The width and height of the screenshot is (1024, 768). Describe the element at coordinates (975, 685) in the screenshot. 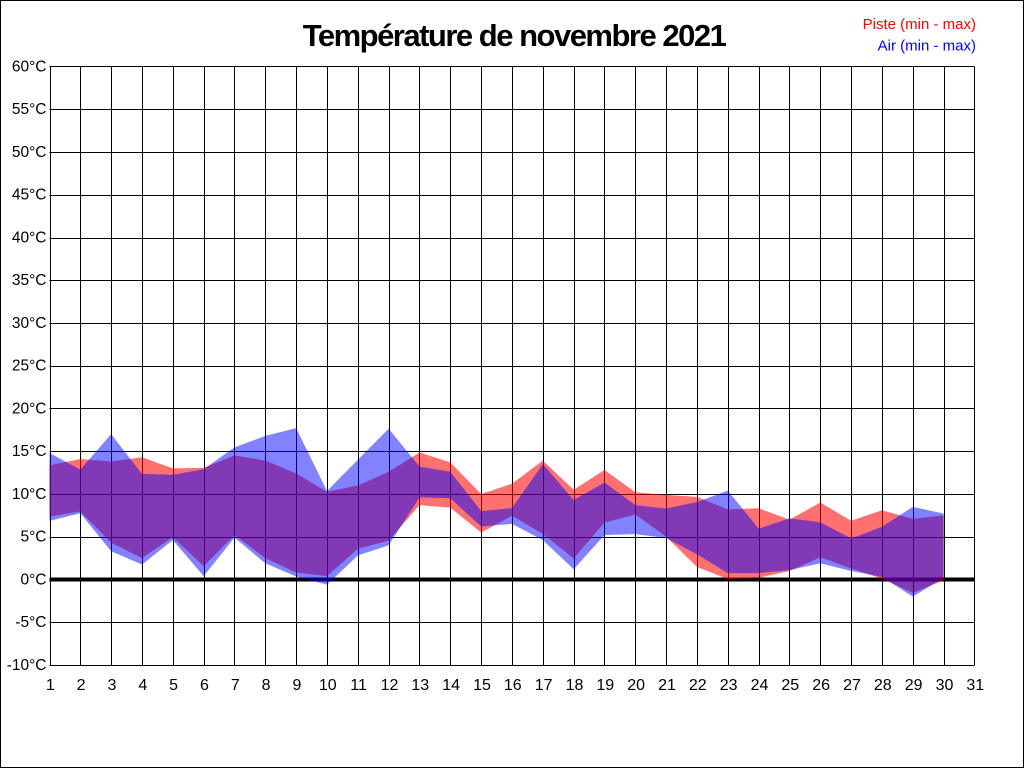

I see `svg-text: 31` at that location.